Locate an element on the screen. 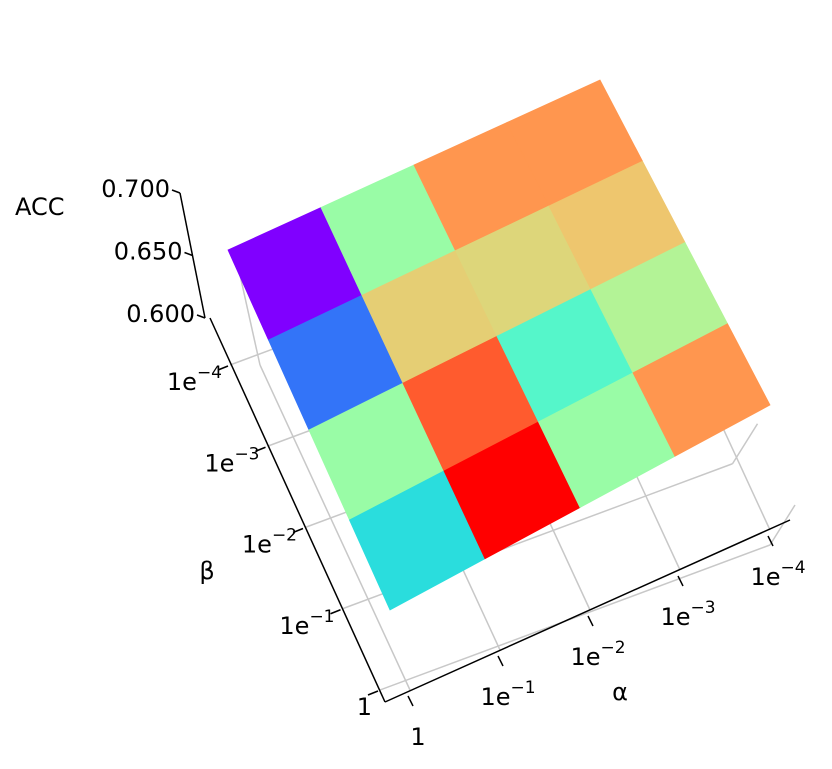  z-tick-label: 0.650 is located at coordinates (148, 252).